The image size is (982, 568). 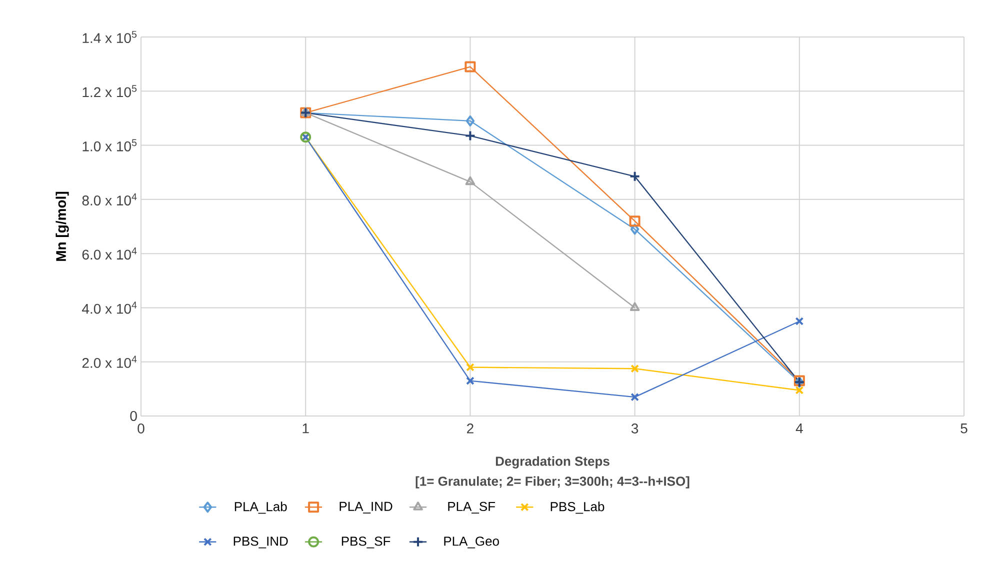 I want to click on y-tick-label: 2.0 x 10$^{4}$, so click(x=109, y=362).